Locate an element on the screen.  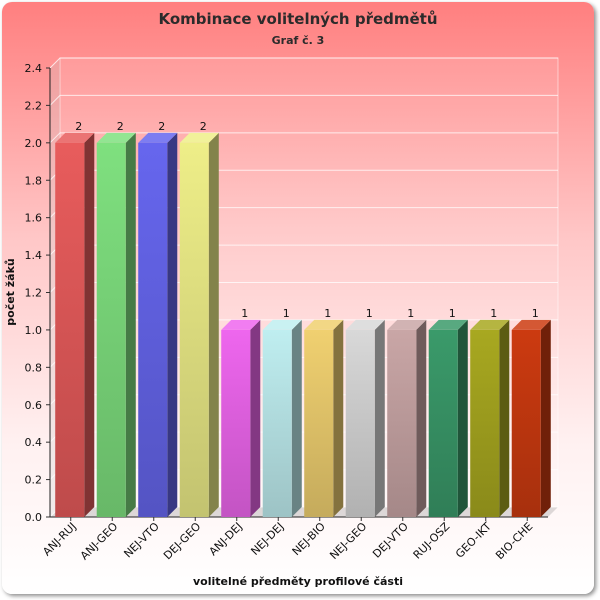
x-tick-label: NEJ-DEJ is located at coordinates (267, 539).